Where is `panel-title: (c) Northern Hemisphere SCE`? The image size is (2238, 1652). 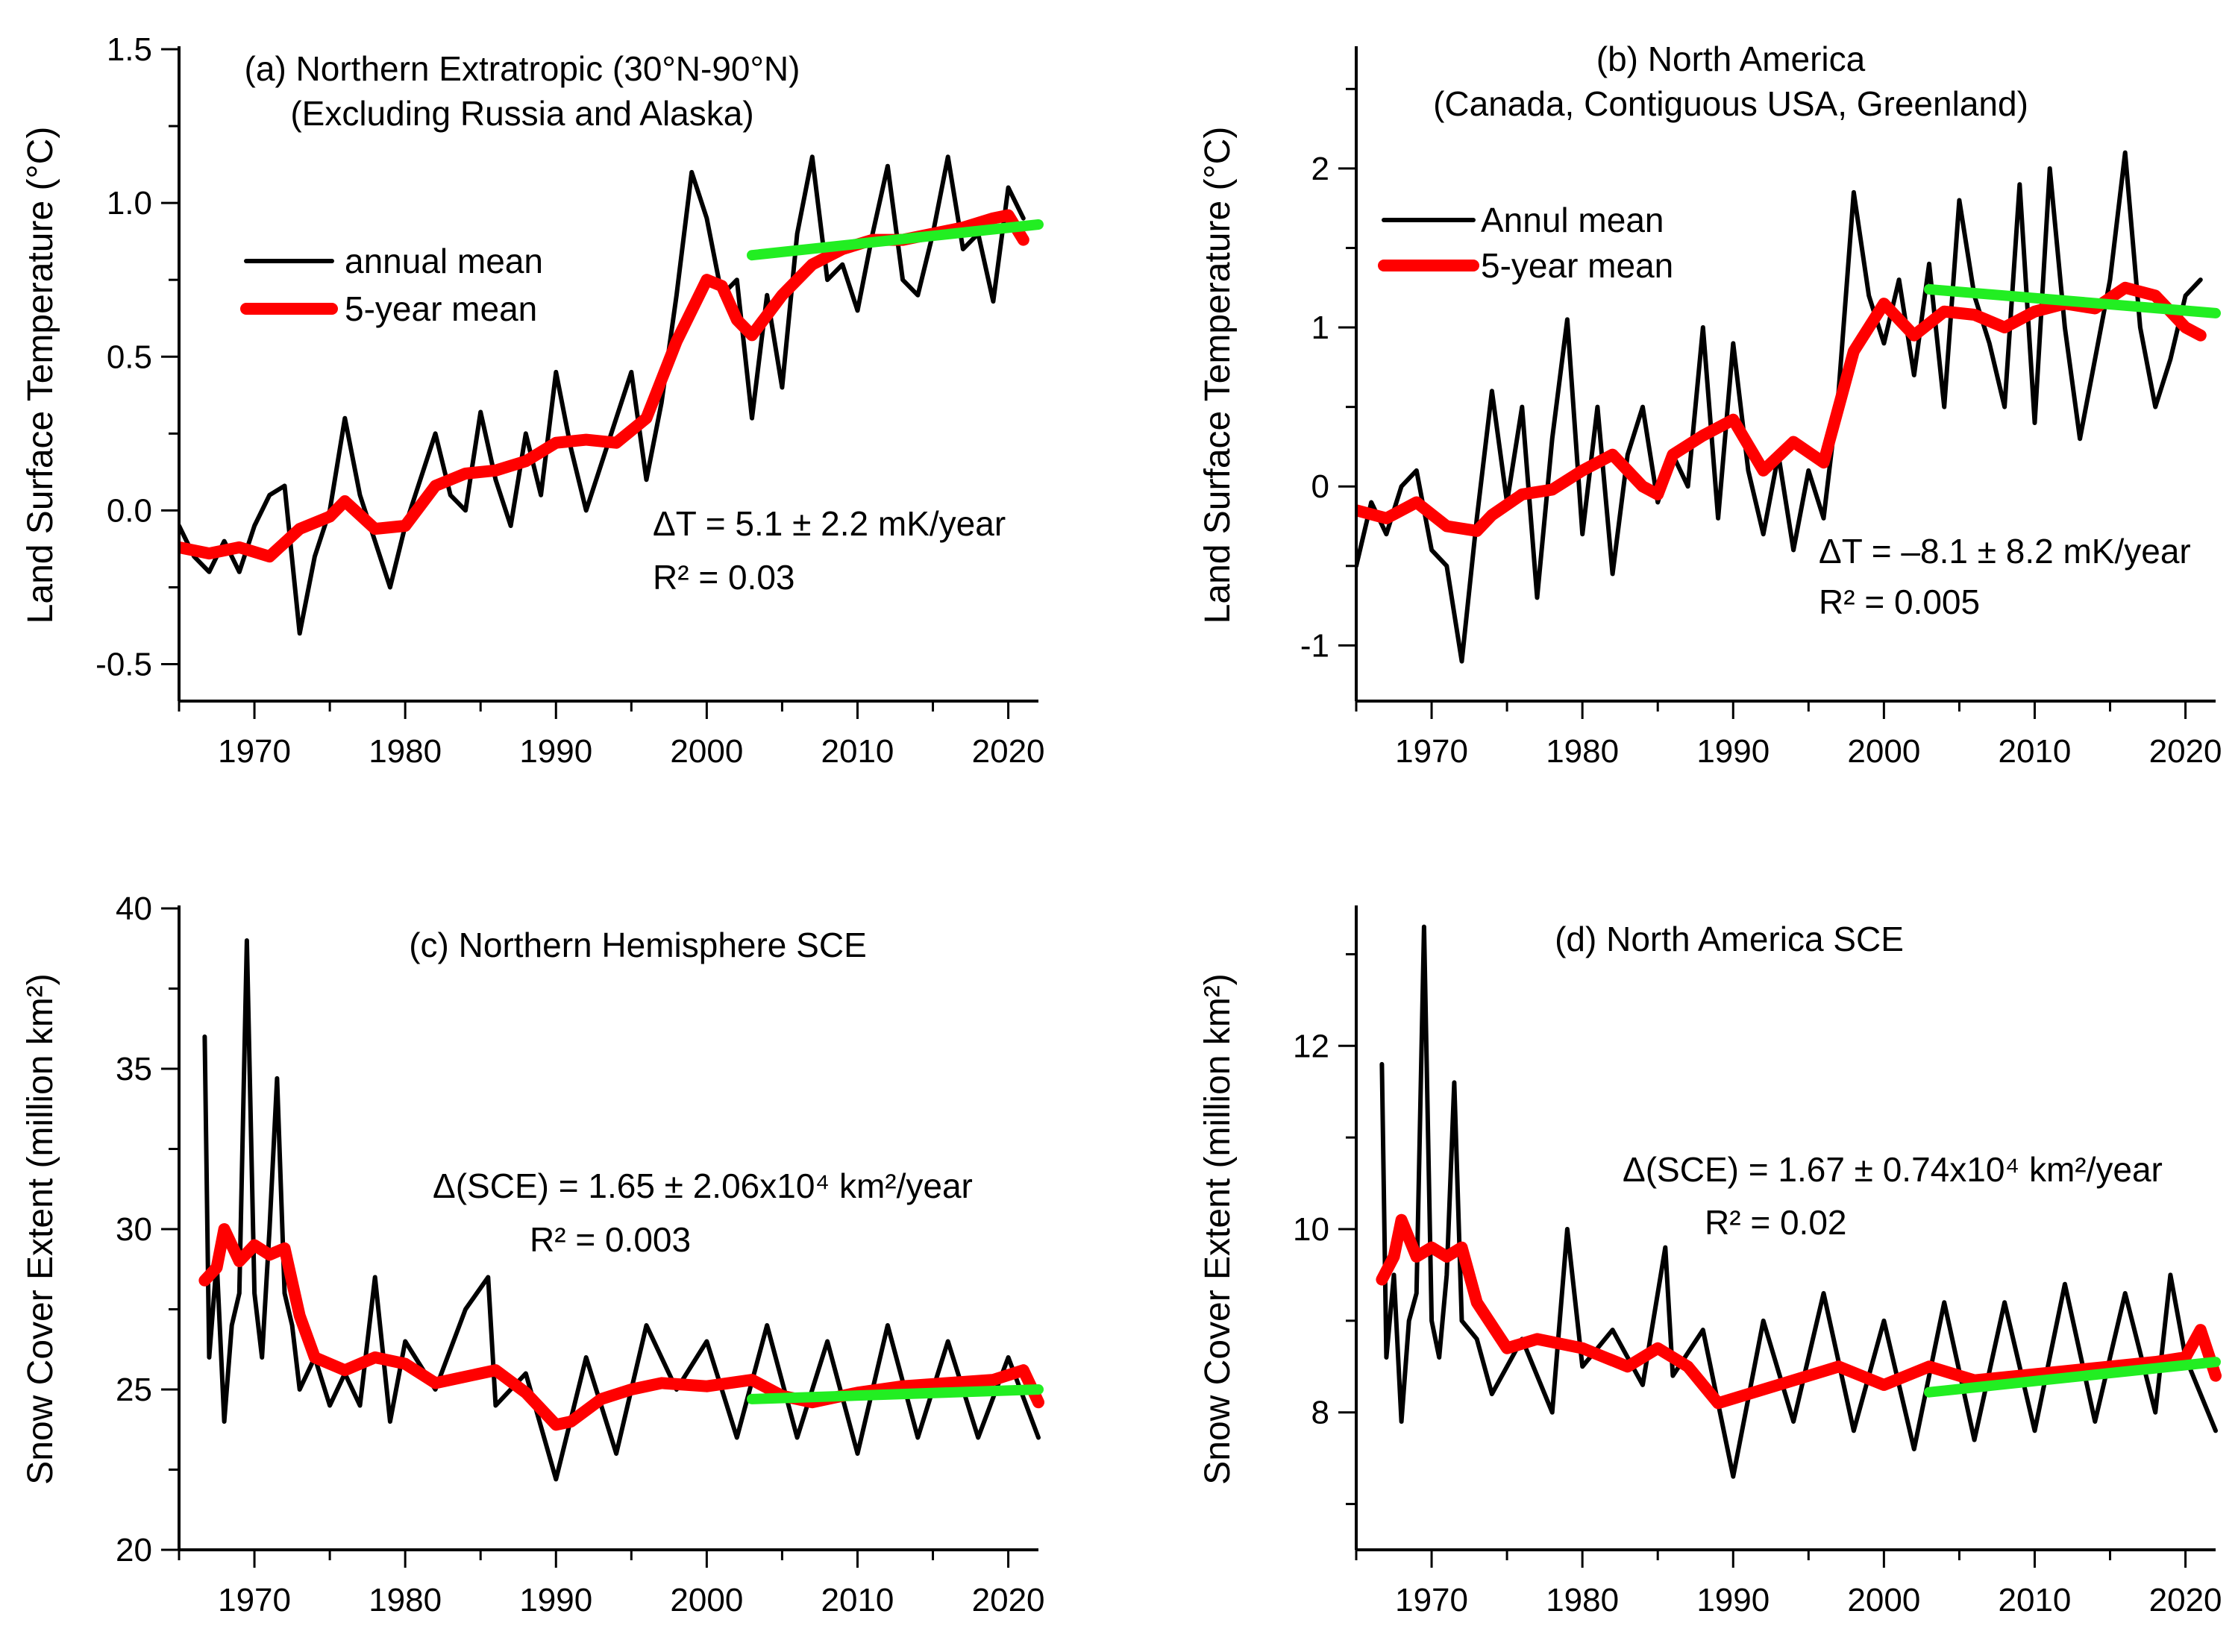 panel-title: (c) Northern Hemisphere SCE is located at coordinates (638, 945).